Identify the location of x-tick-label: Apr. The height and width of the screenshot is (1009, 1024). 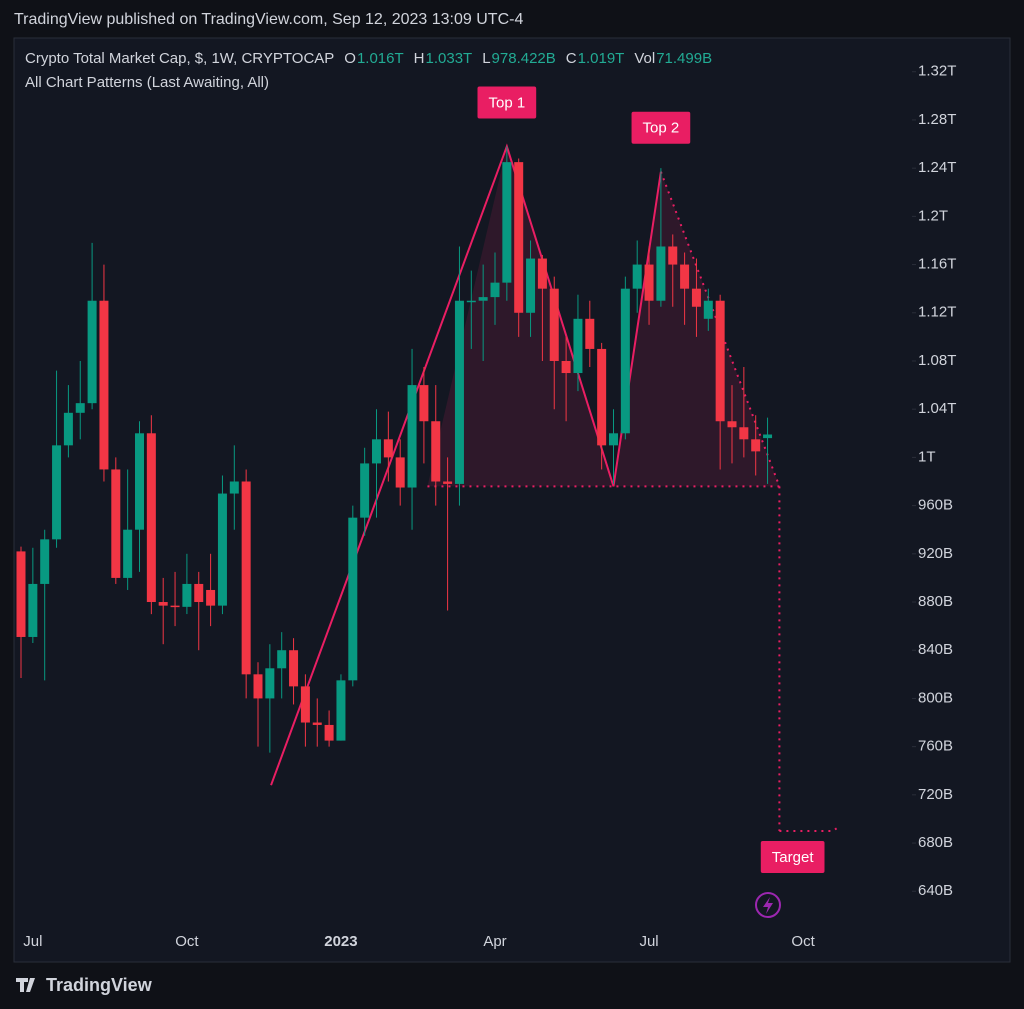
(494, 941).